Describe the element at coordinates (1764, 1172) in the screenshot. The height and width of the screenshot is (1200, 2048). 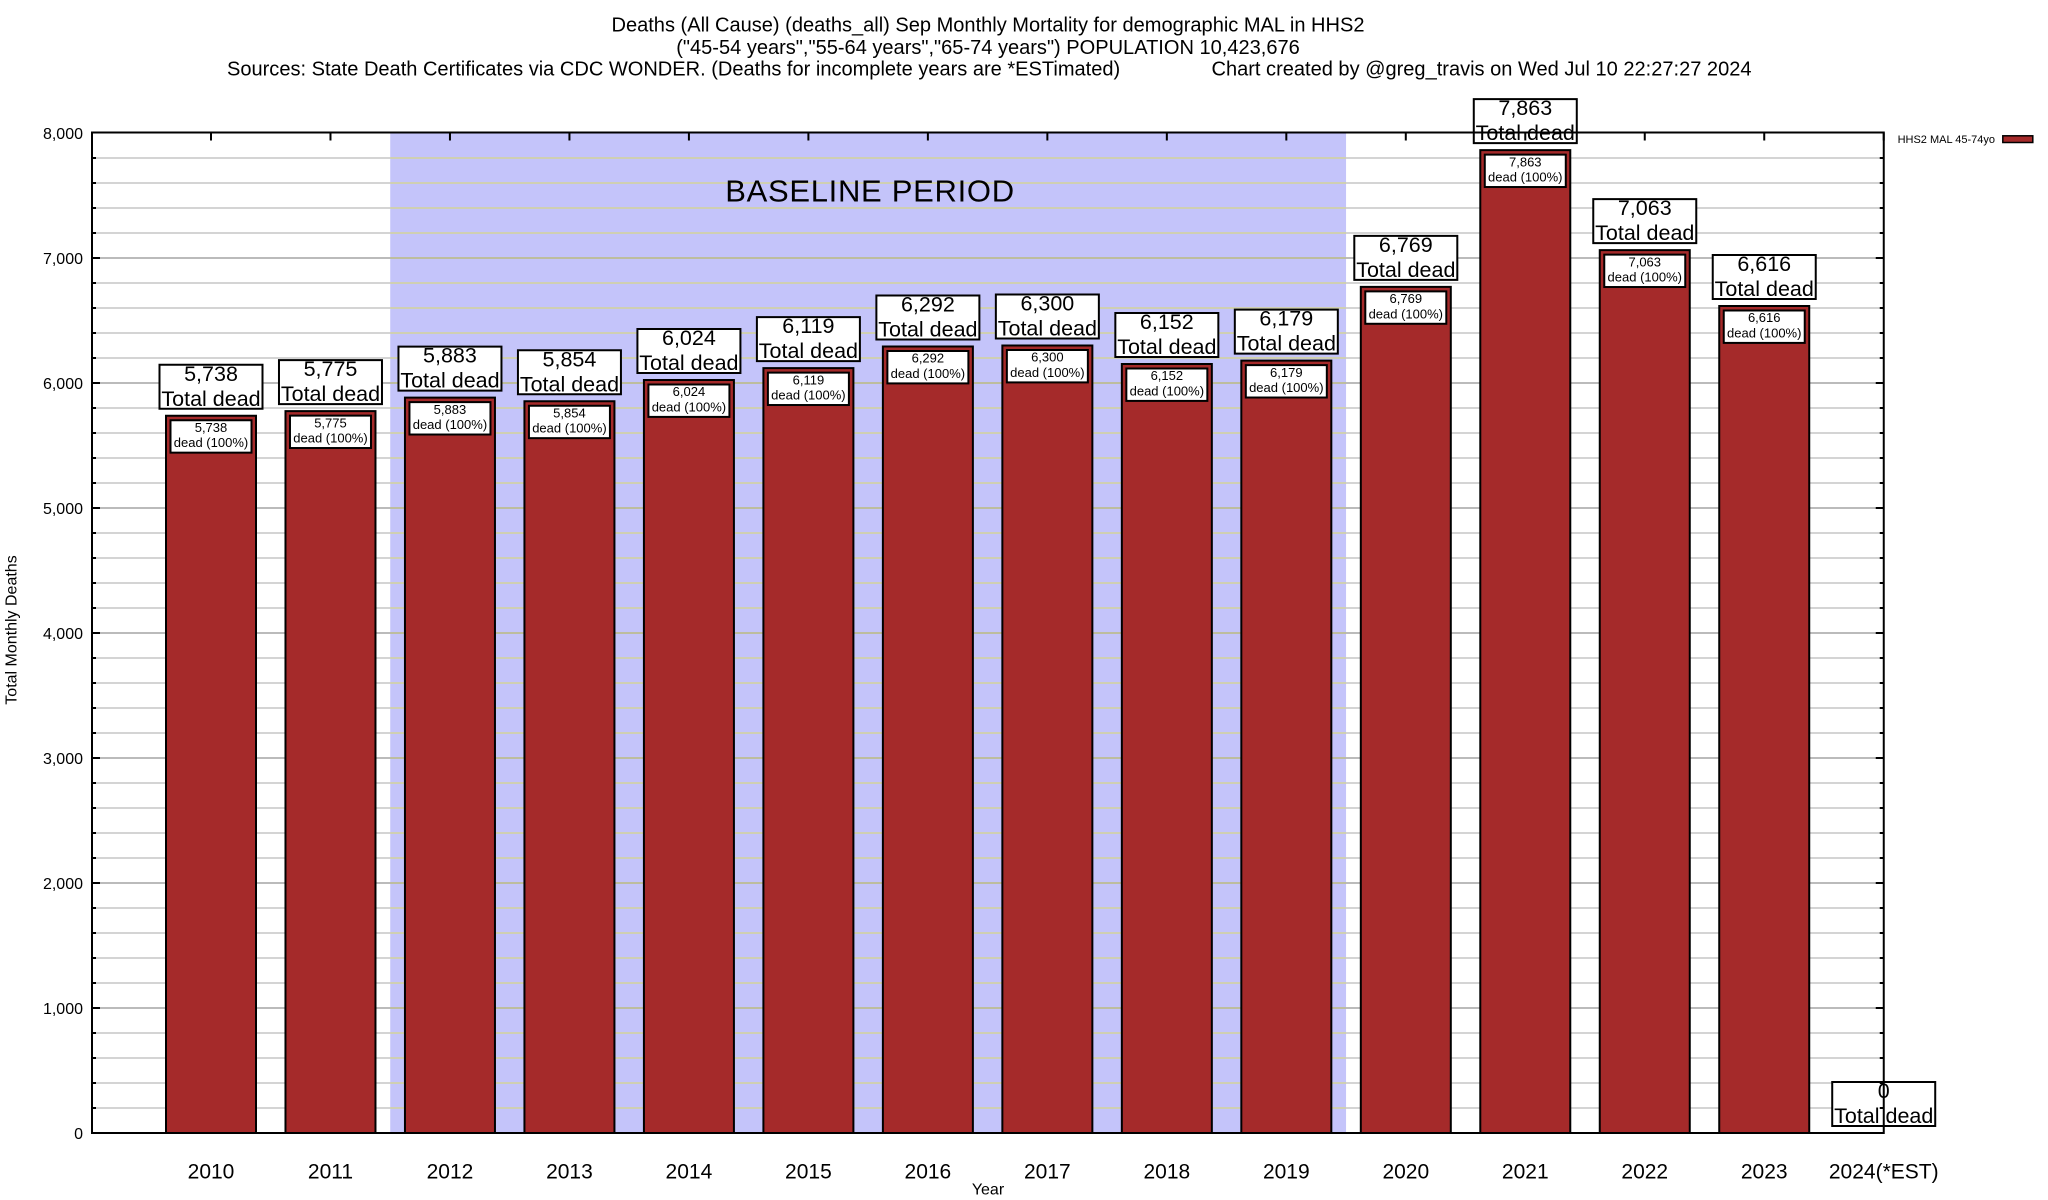
I see `svg-text: 2023` at that location.